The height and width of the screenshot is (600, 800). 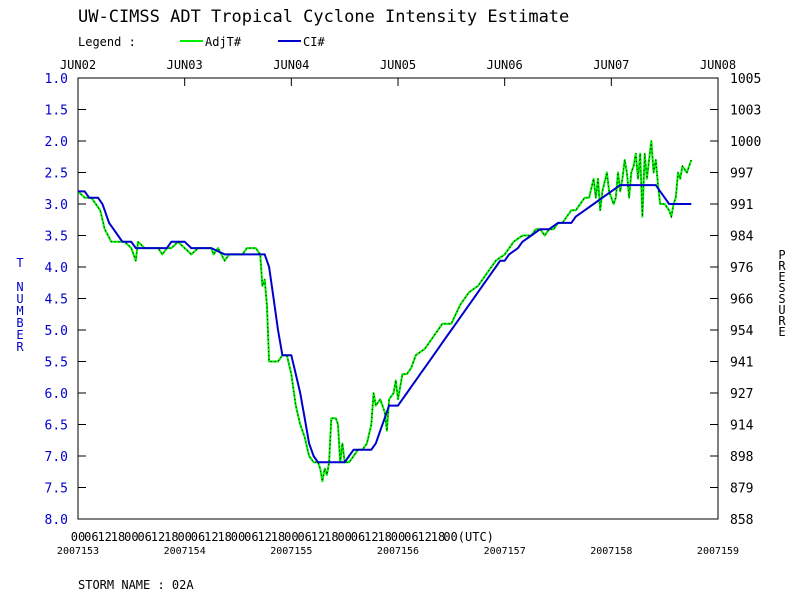 What do you see at coordinates (742, 426) in the screenshot?
I see `y-right-tick-label: 914` at bounding box center [742, 426].